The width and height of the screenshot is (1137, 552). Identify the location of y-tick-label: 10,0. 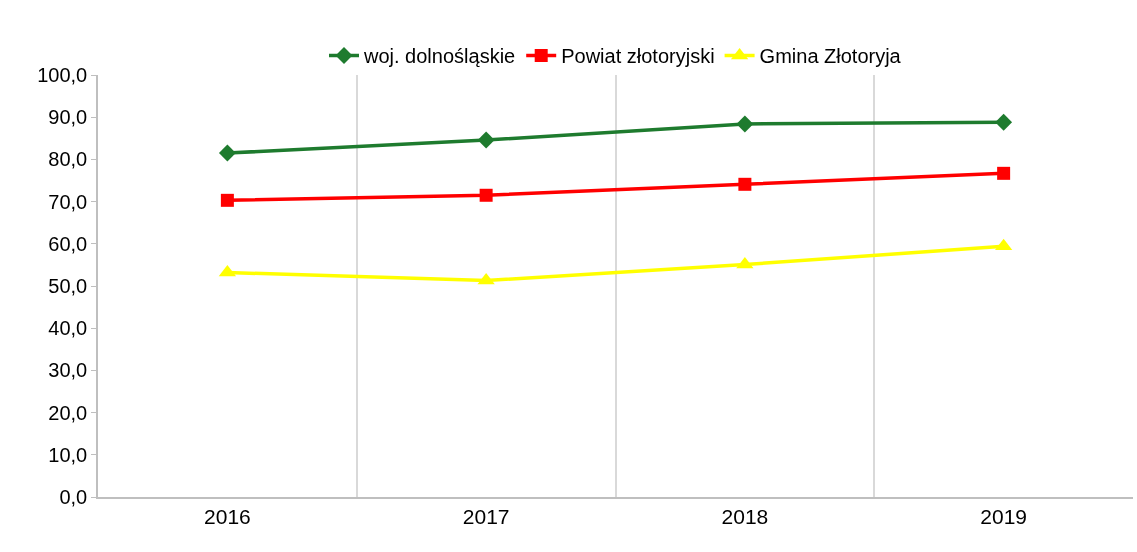
(68, 454).